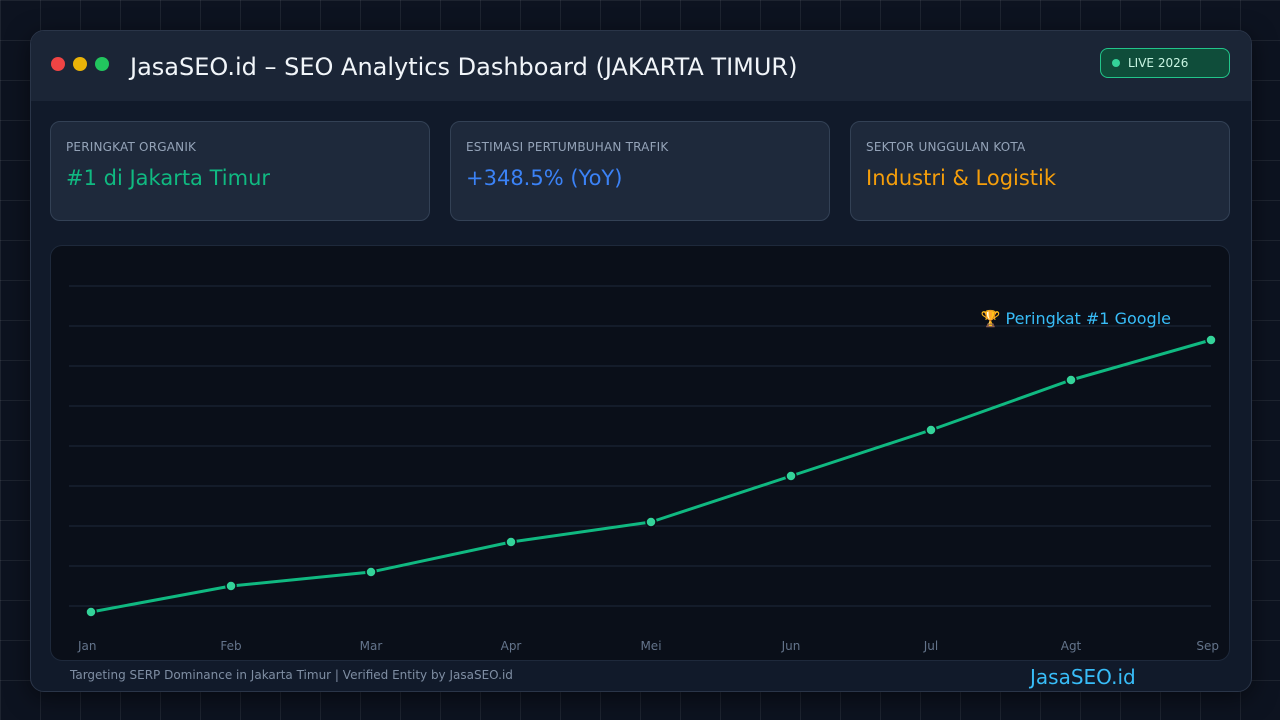 The width and height of the screenshot is (1280, 720). What do you see at coordinates (791, 646) in the screenshot?
I see `x-tick-label: Jun` at bounding box center [791, 646].